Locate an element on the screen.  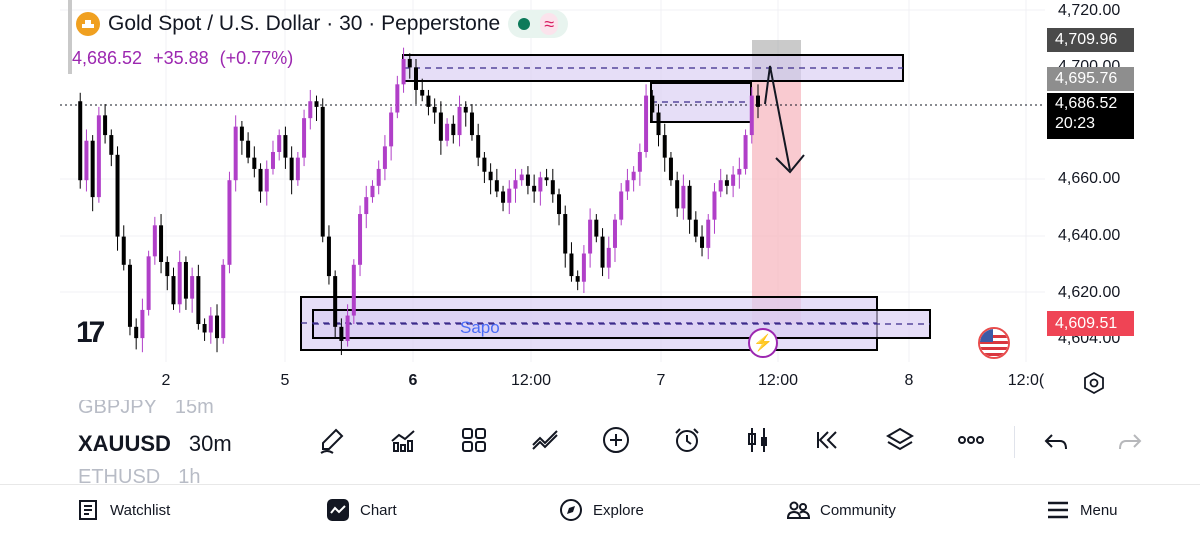
add-icon is located at coordinates (616, 440).